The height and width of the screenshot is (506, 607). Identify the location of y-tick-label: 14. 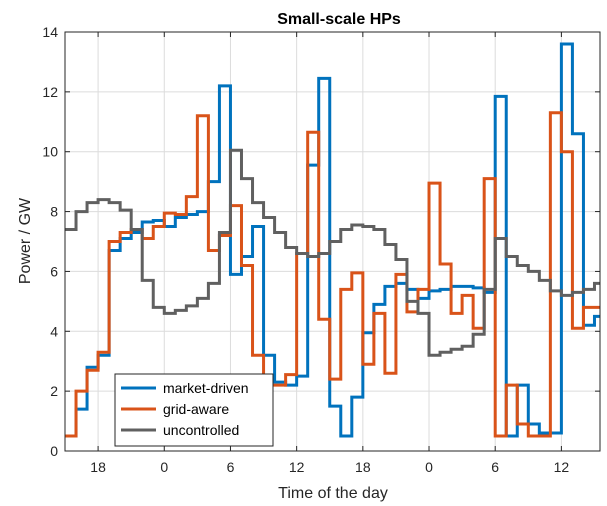
(50, 32).